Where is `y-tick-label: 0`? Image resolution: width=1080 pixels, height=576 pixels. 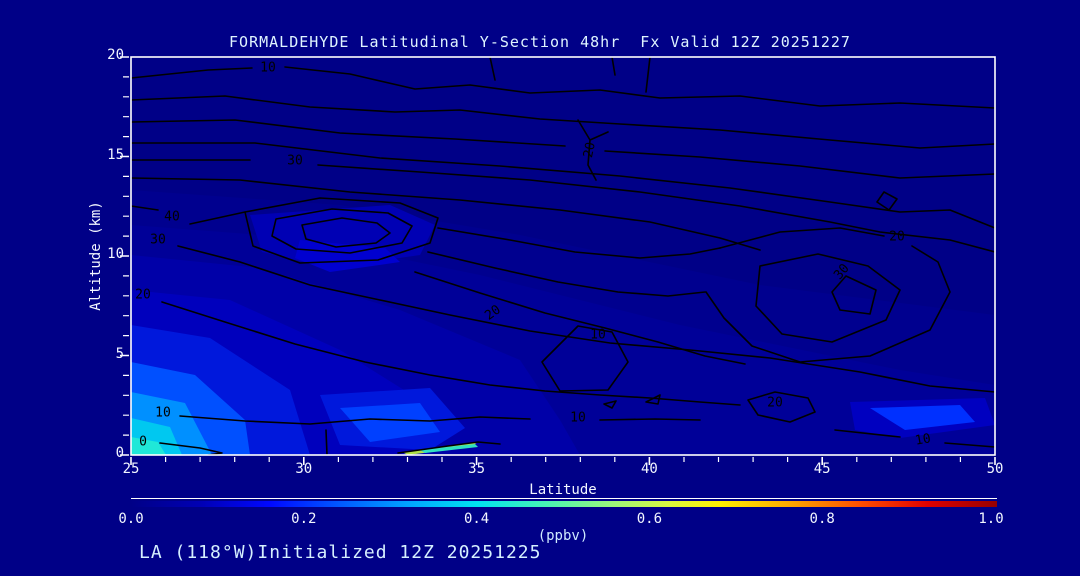
y-tick-label: 0 is located at coordinates (119, 453).